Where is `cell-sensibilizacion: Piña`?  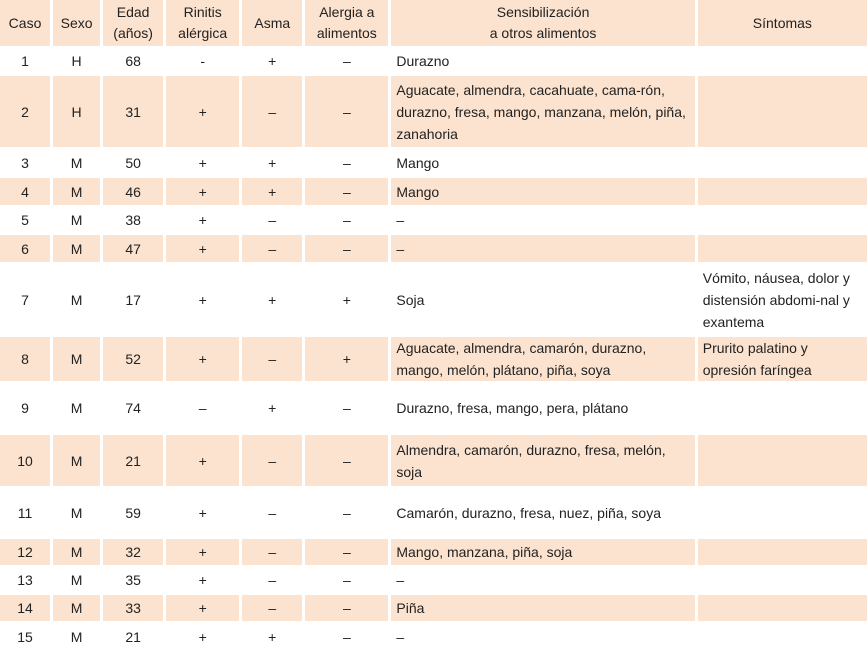
cell-sensibilizacion: Piña is located at coordinates (543, 608).